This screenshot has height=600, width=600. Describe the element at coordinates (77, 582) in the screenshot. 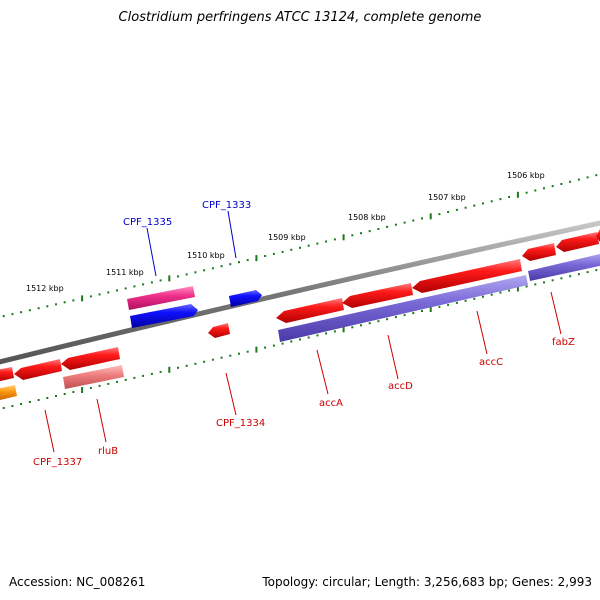

I see `accession-info: Accession: NC_008261` at that location.